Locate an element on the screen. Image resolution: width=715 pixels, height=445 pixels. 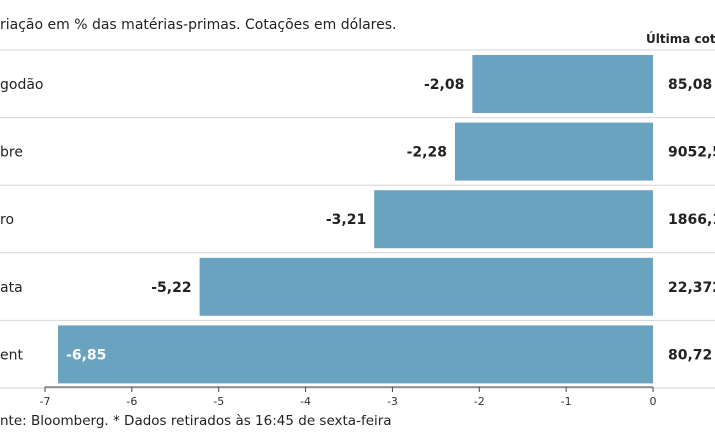
x-tick-label: -2 is located at coordinates (479, 401).